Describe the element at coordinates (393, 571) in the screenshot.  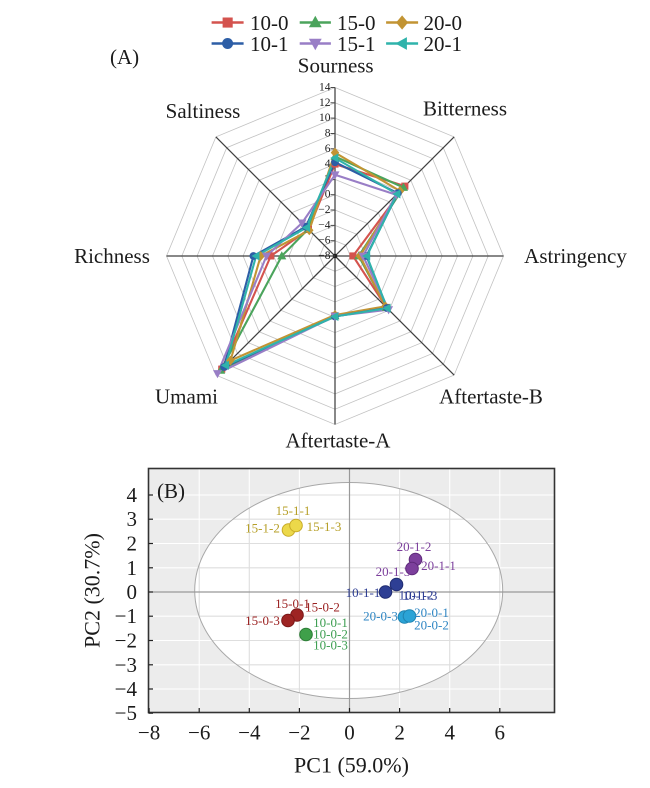
I see `svg-text: 20-1-3` at that location.